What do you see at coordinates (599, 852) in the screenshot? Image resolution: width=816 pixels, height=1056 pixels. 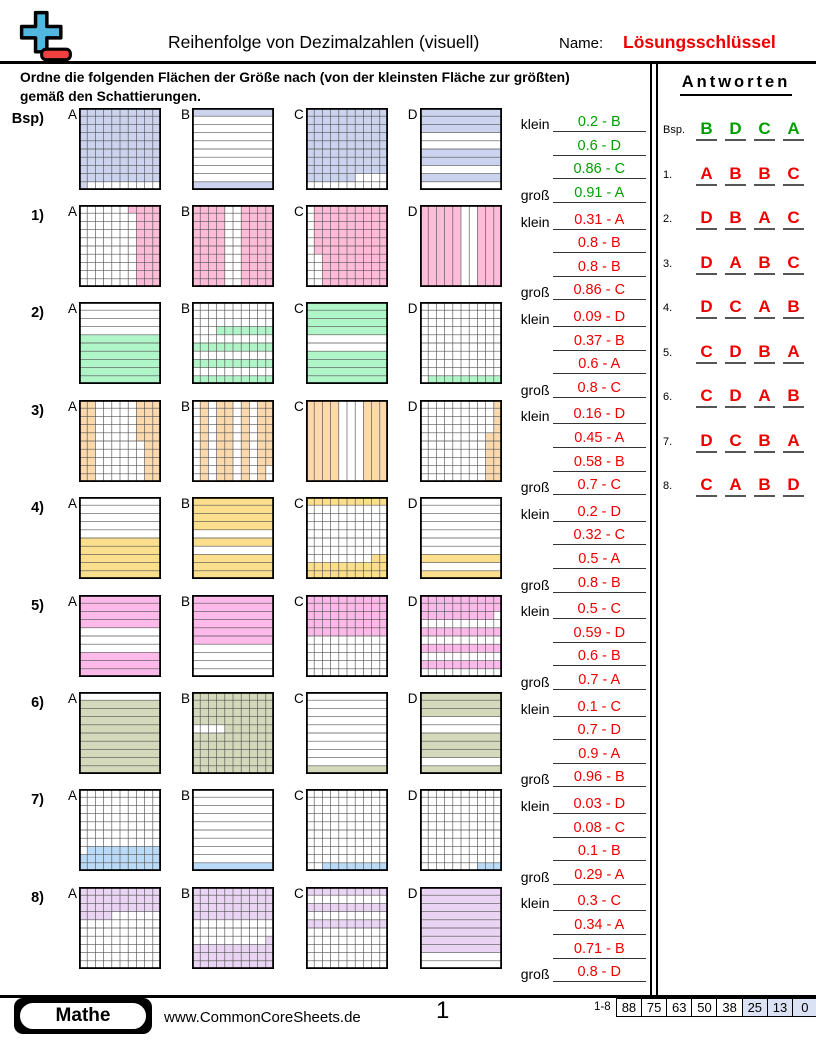 I see `answer-value: 0.1 - B` at bounding box center [599, 852].